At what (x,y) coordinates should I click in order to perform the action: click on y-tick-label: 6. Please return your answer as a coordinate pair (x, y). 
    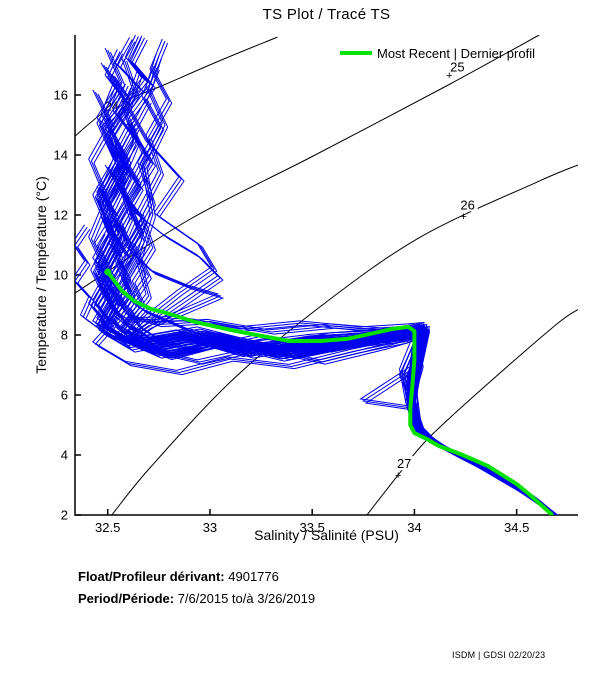
    Looking at the image, I should click on (64, 395).